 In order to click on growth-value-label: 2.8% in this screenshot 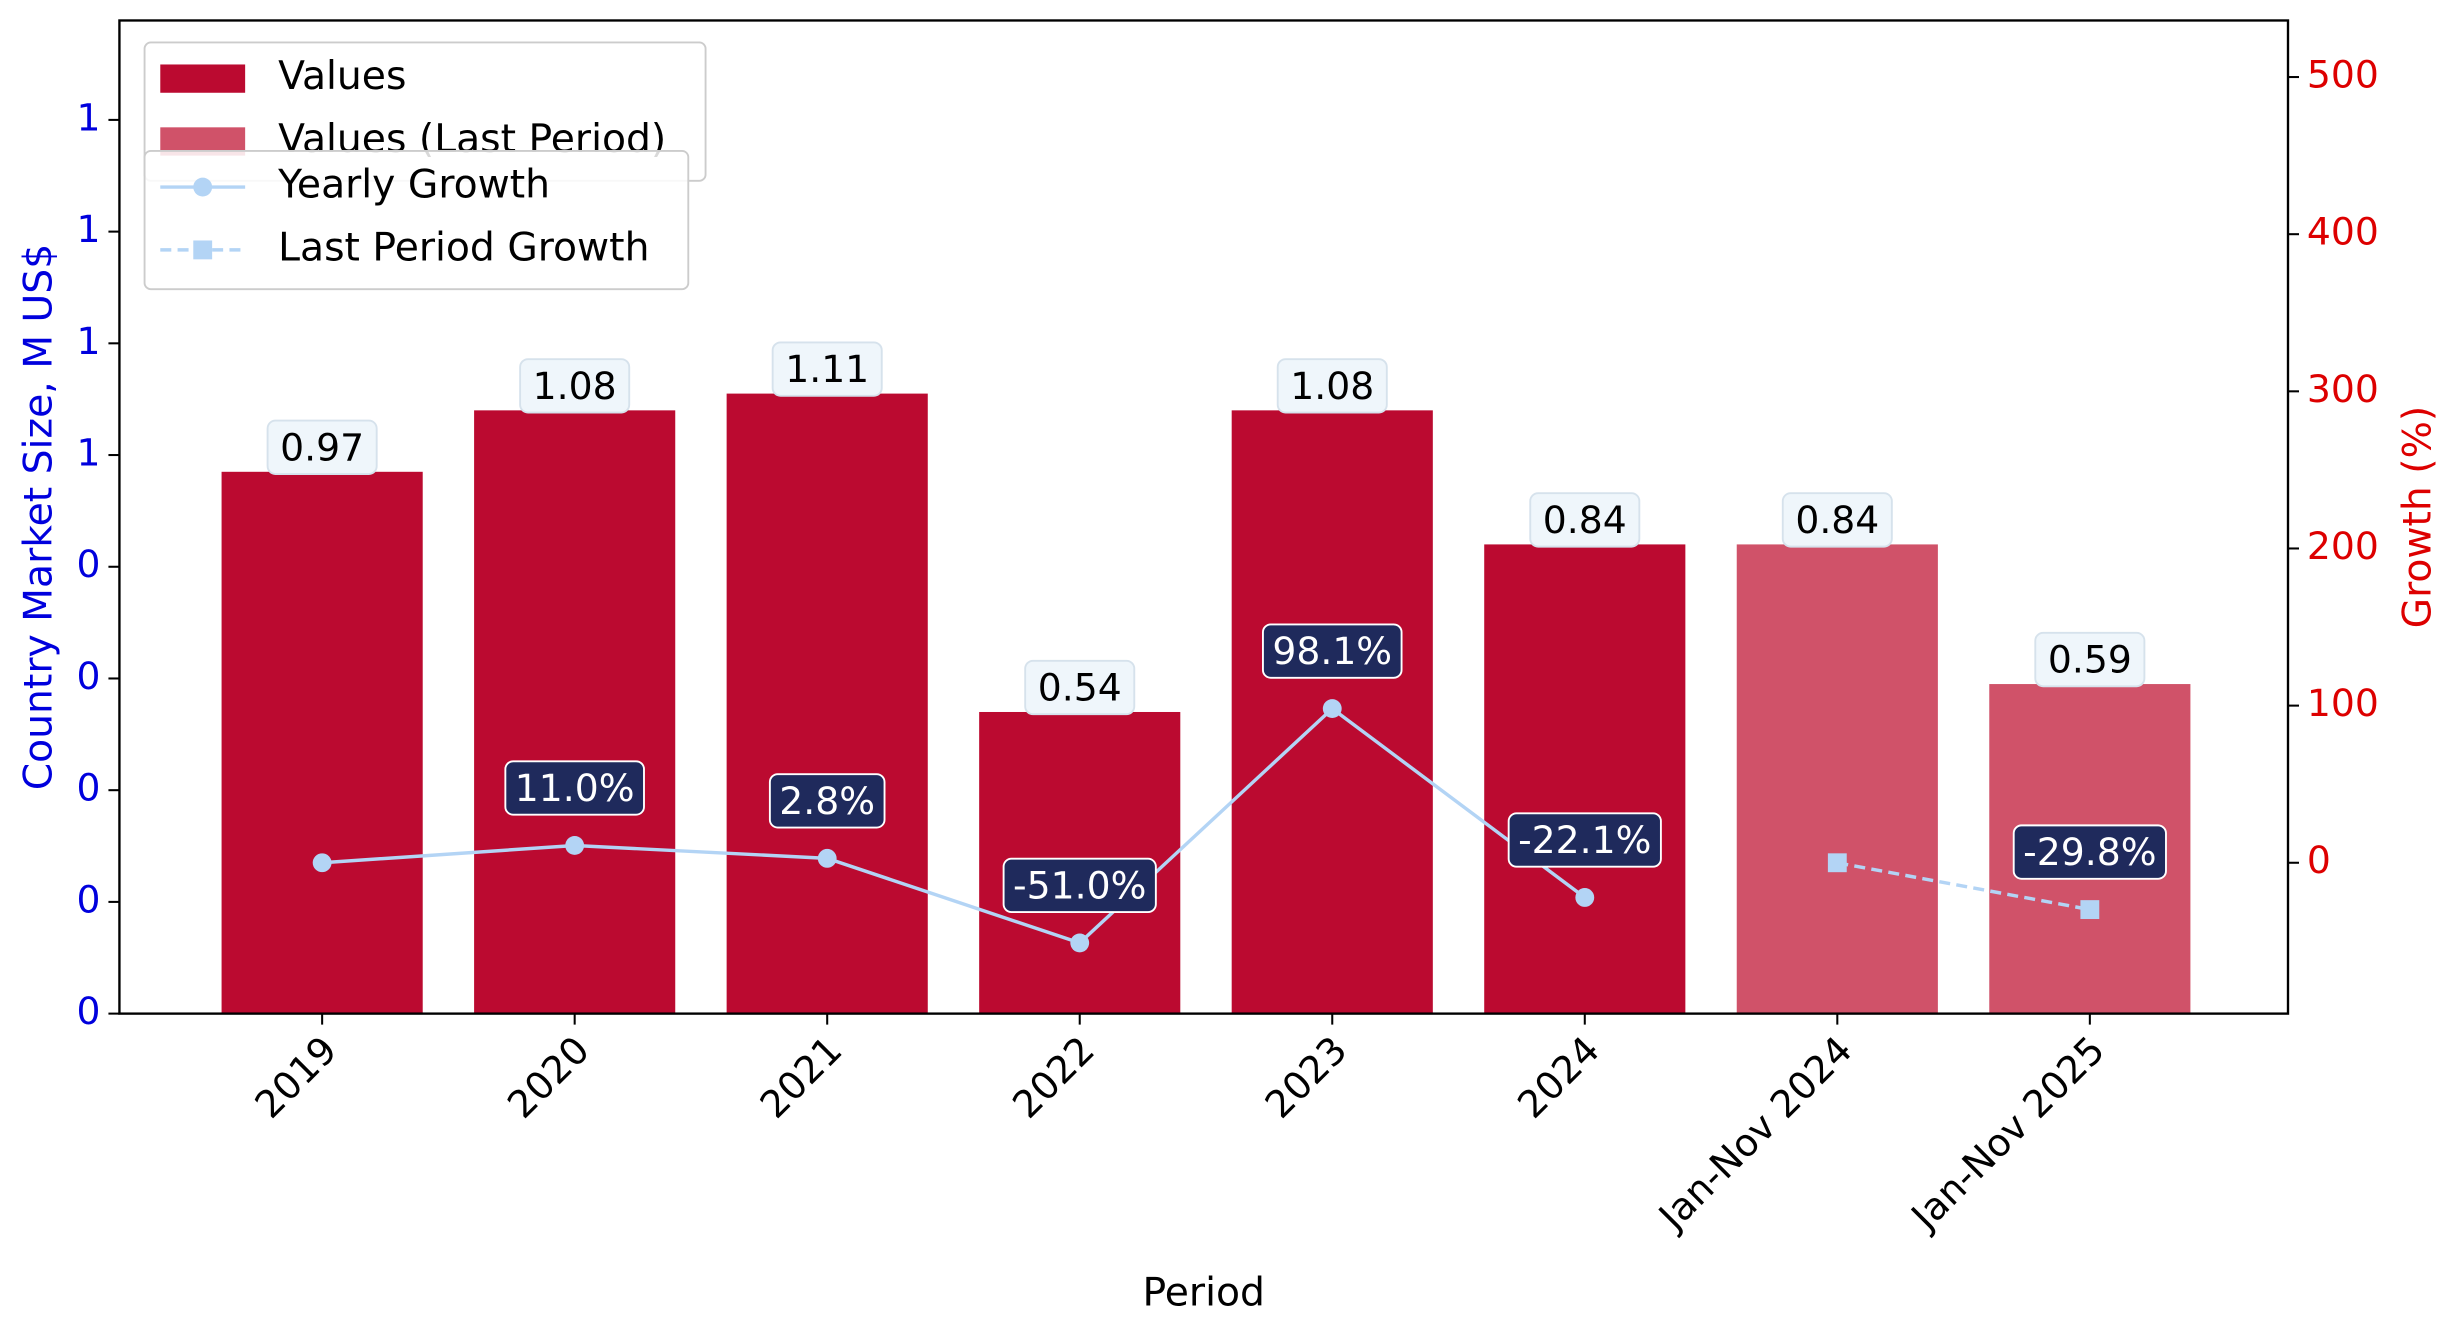, I will do `click(827, 801)`.